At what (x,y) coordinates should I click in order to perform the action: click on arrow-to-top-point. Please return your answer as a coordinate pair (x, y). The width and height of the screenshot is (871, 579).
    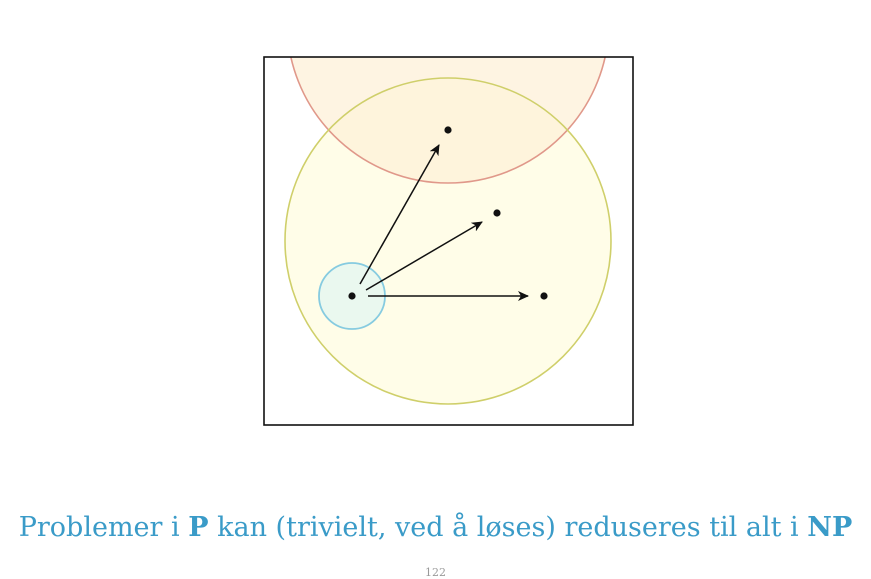
    Looking at the image, I should click on (399, 214).